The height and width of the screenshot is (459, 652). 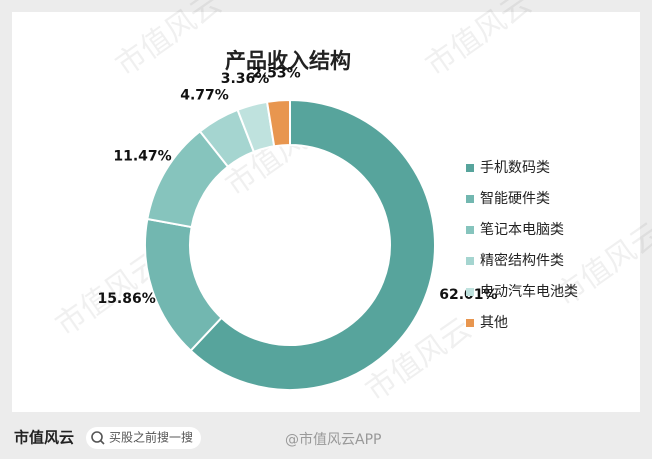 What do you see at coordinates (494, 323) in the screenshot?
I see `legend-label: 其他` at bounding box center [494, 323].